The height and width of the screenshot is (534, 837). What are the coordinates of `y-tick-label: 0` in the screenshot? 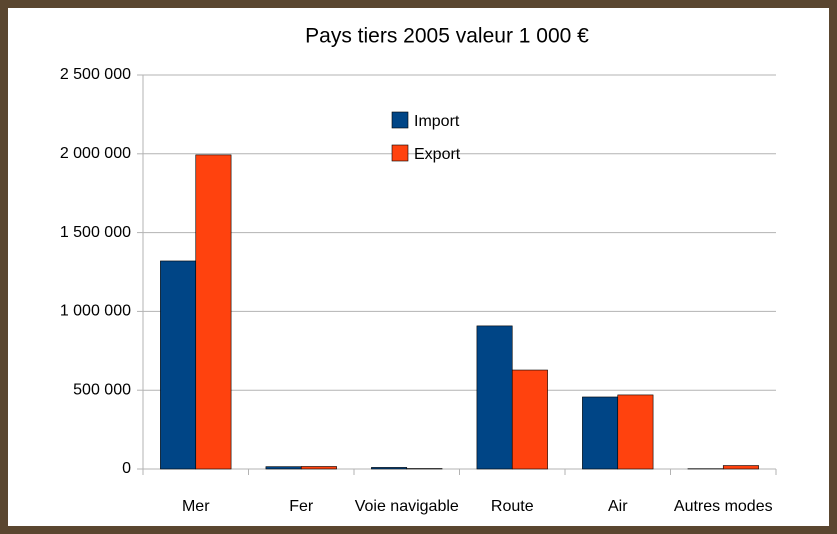 It's located at (126, 468).